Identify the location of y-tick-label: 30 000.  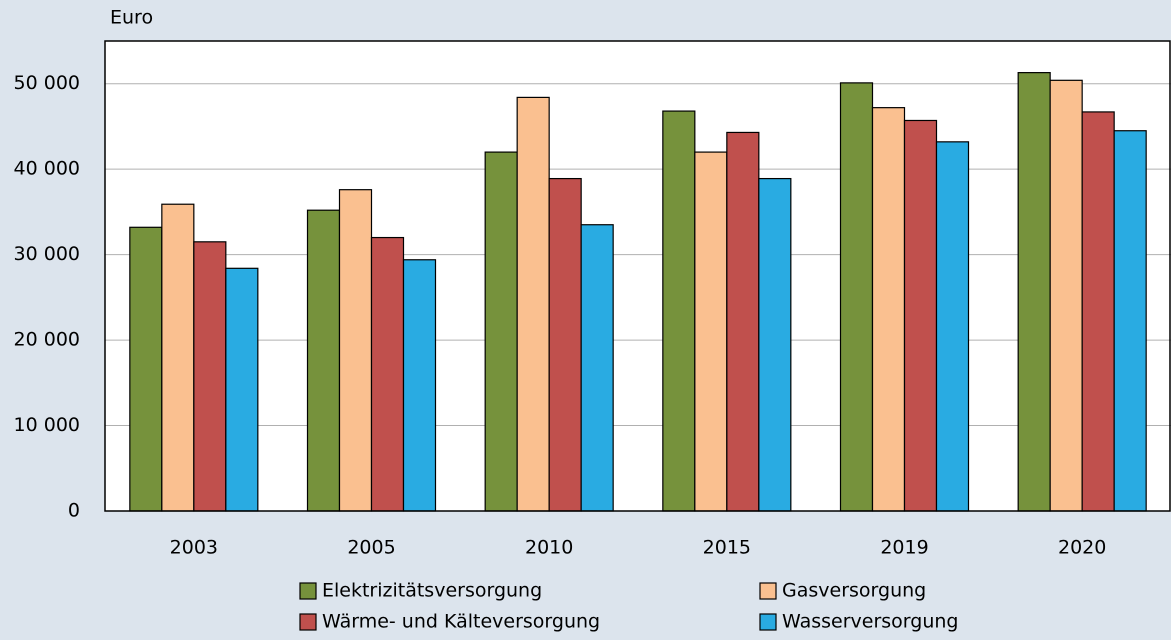
(47, 254).